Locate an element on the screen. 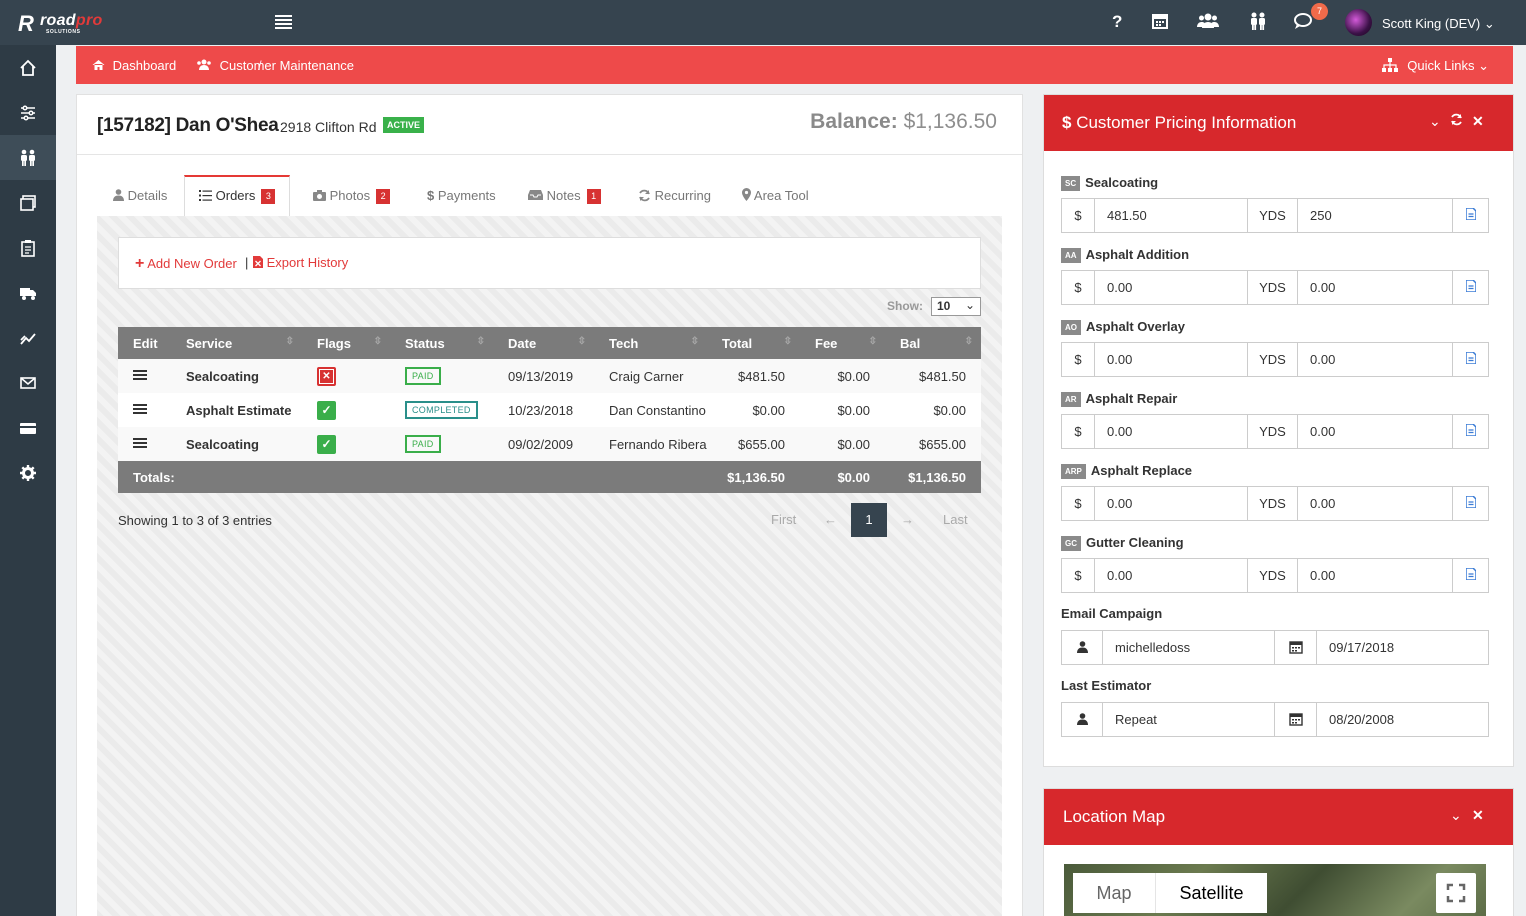 This screenshot has width=1526, height=916. tab-details: Details is located at coordinates (140, 195).